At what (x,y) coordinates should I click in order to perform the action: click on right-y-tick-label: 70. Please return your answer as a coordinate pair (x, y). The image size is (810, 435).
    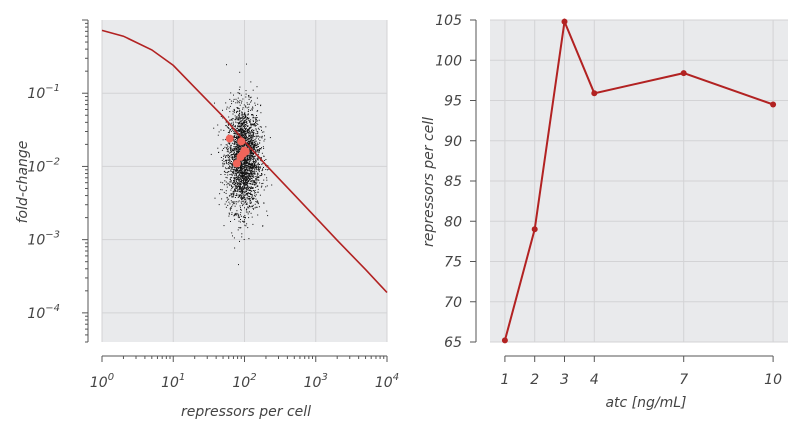
    Looking at the image, I should click on (453, 303).